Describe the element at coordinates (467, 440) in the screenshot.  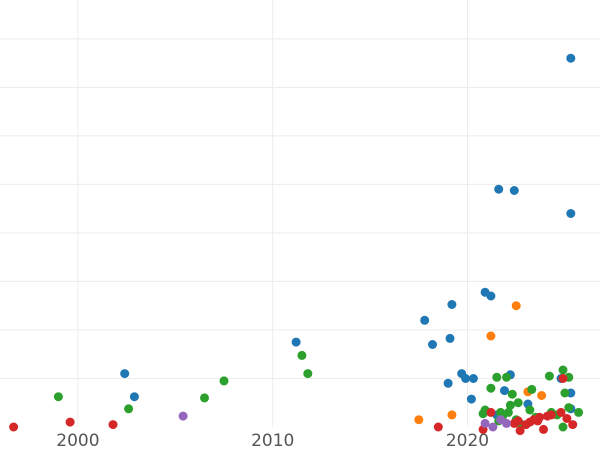
I see `x-tick-label: 2020` at that location.